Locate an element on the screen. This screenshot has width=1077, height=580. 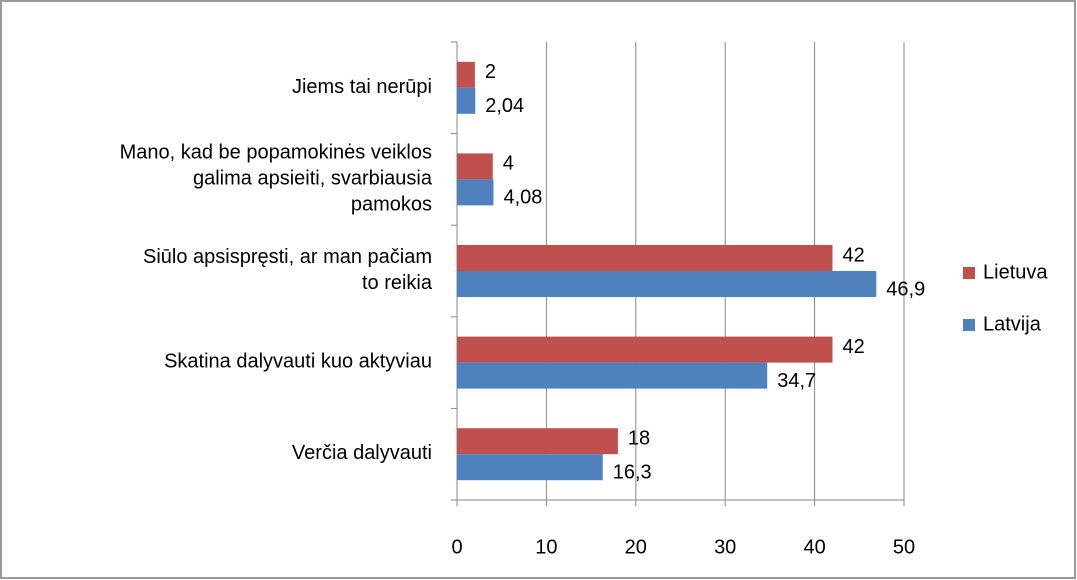
label-line: Verčia dalyvauti is located at coordinates (362, 453).